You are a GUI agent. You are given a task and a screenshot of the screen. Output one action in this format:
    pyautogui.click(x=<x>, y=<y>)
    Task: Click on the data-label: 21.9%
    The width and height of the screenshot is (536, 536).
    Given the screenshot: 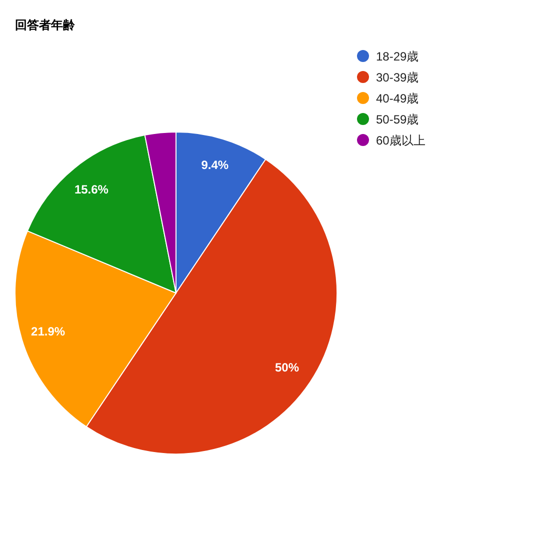 What is the action you would take?
    pyautogui.click(x=48, y=331)
    